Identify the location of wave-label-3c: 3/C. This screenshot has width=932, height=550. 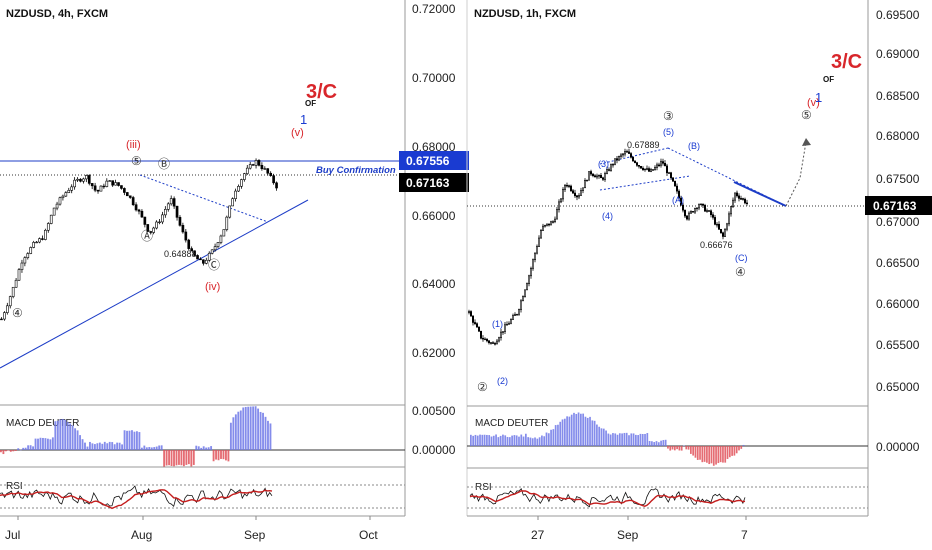
(846, 62).